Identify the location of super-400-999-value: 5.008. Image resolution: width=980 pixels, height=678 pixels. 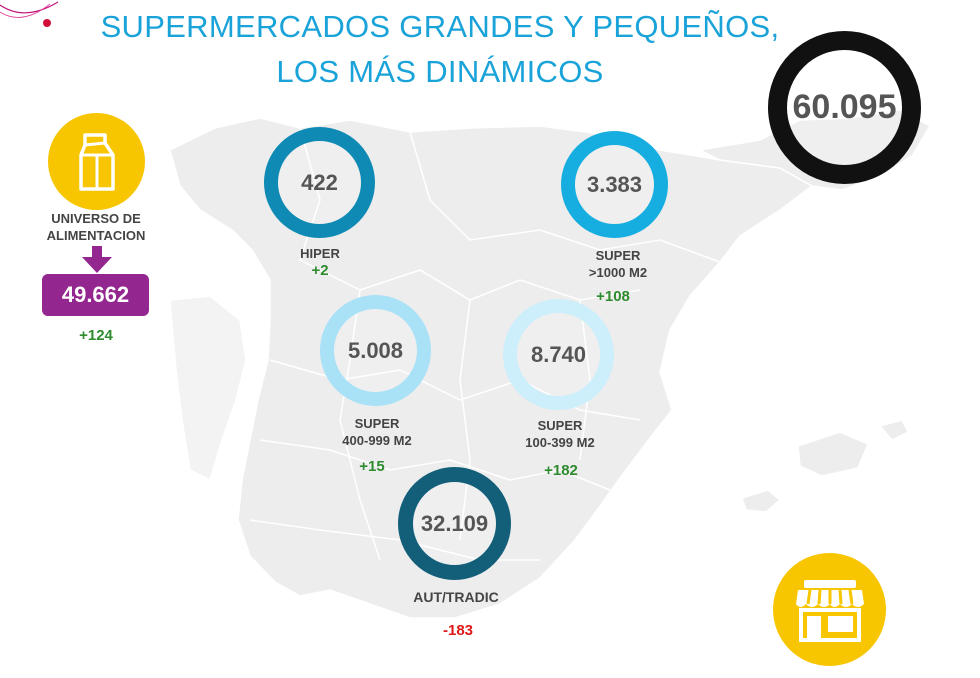
(375, 350).